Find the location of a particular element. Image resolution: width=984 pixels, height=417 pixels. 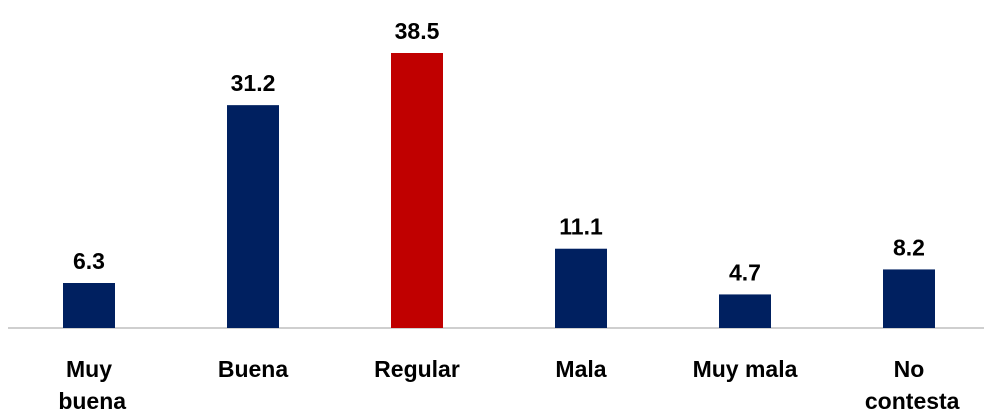

value-label: 8.2 is located at coordinates (909, 247).